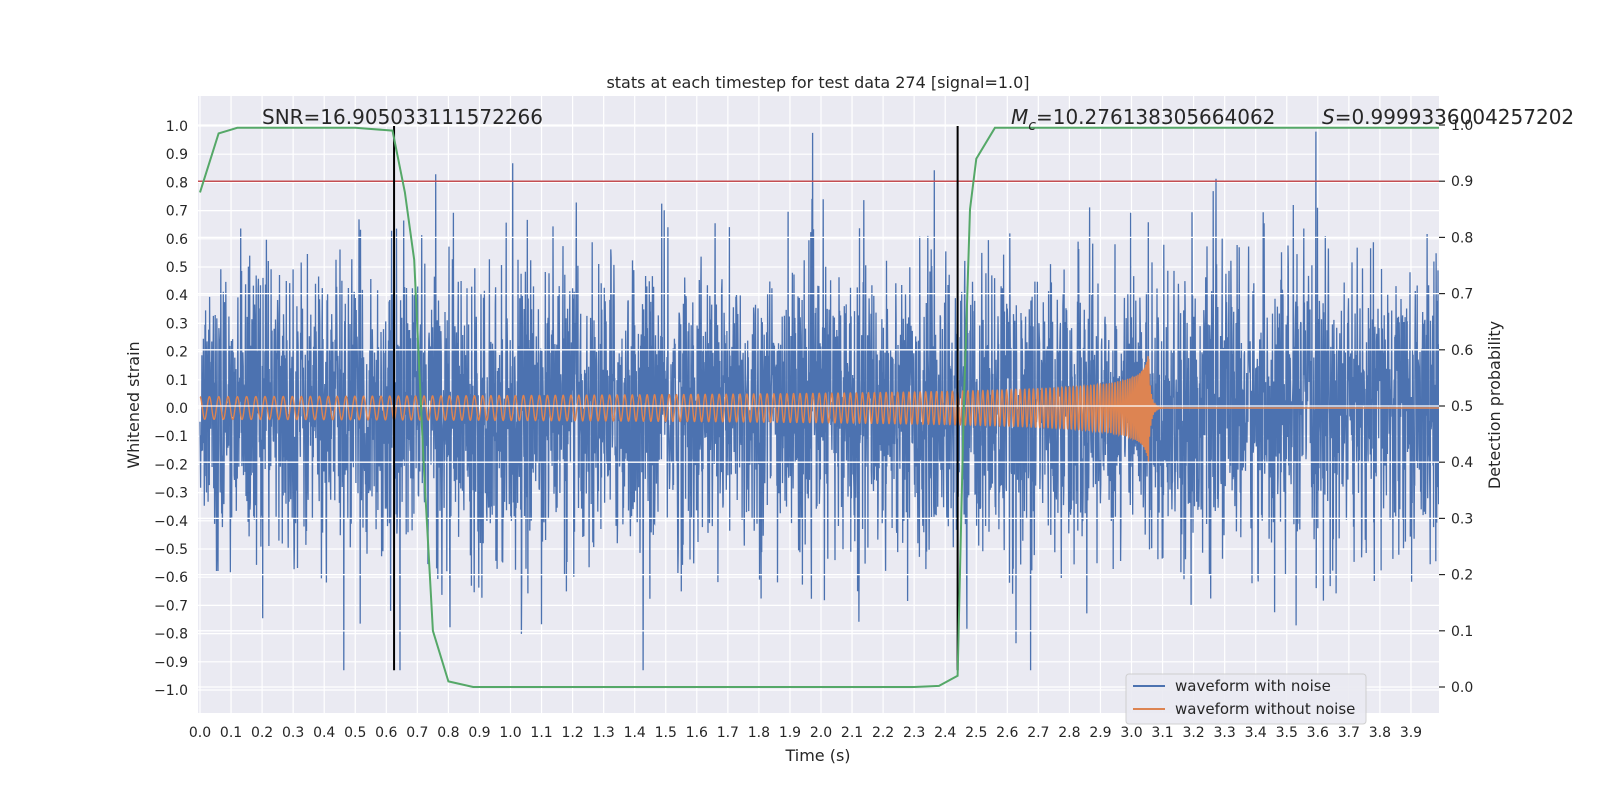  What do you see at coordinates (819, 409) in the screenshot?
I see `series-line-clean` at bounding box center [819, 409].